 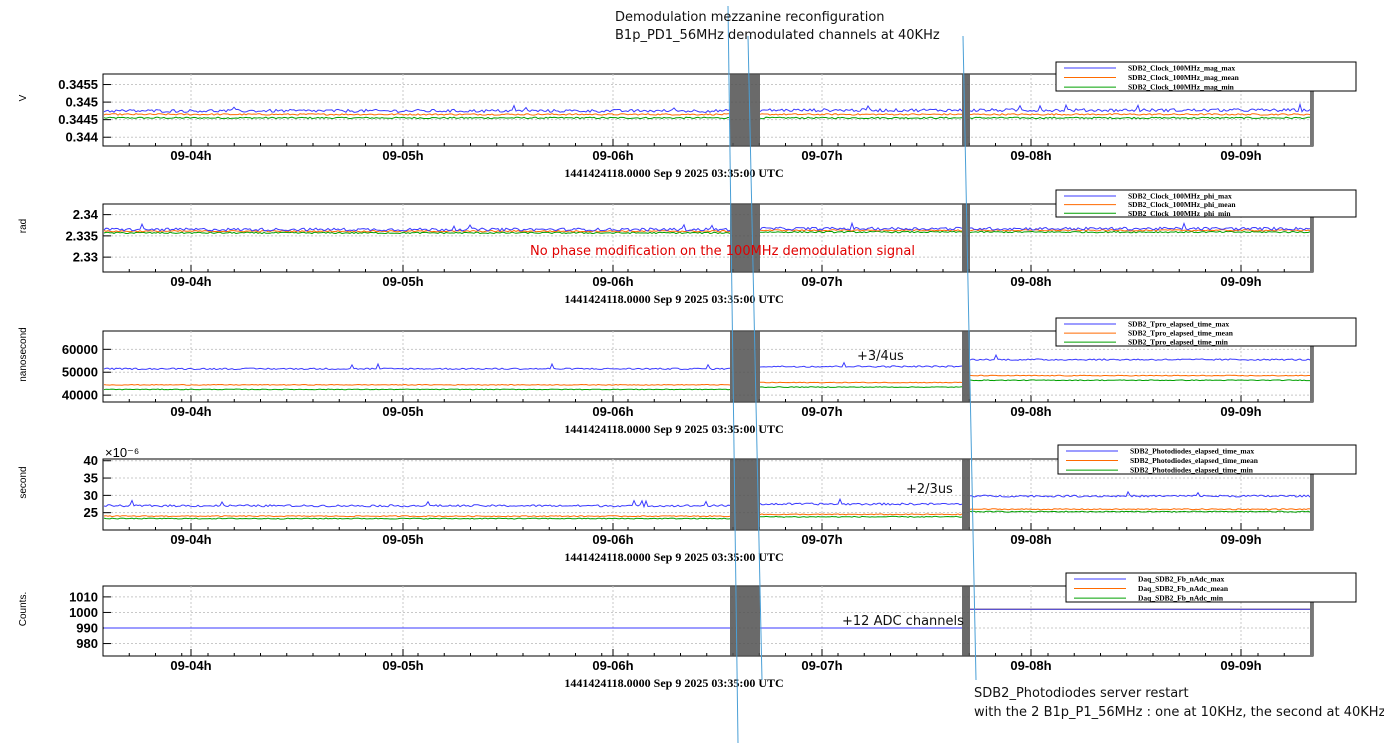 I want to click on y-tick-label: 35, so click(x=91, y=478).